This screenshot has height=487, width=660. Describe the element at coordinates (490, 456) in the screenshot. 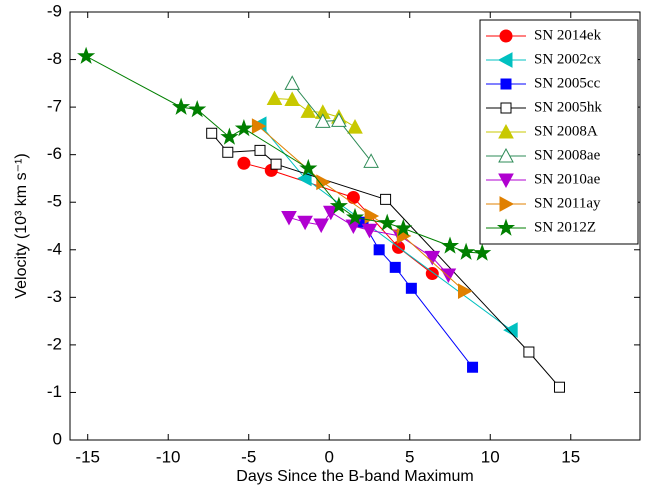

I see `x-tick-label: 10` at that location.